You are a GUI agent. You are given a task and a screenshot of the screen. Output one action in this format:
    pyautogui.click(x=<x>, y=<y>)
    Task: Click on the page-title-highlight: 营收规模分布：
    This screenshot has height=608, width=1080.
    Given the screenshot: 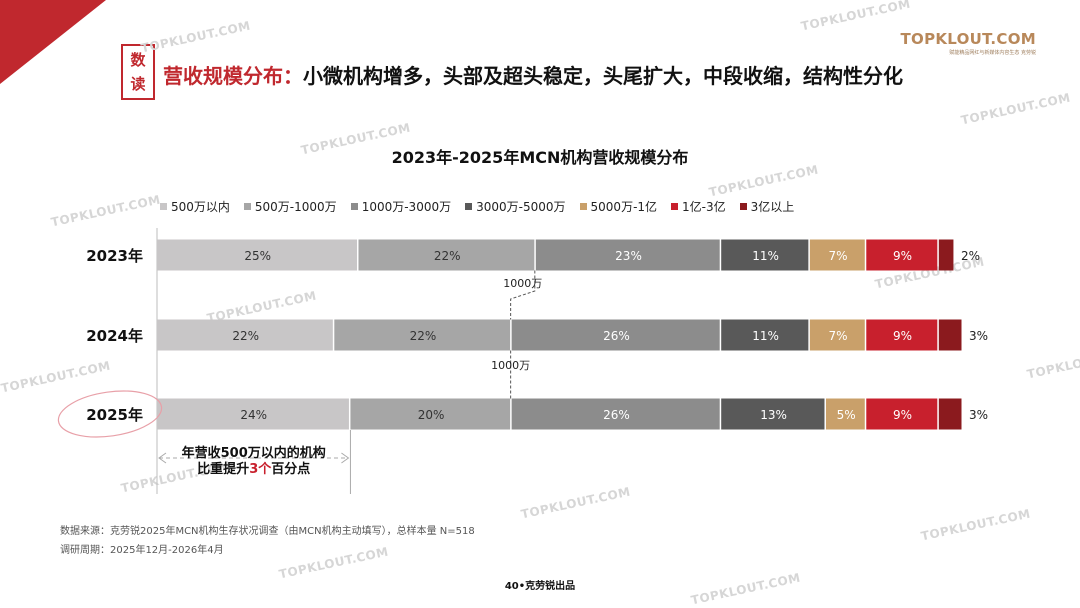 What is the action you would take?
    pyautogui.click(x=233, y=76)
    